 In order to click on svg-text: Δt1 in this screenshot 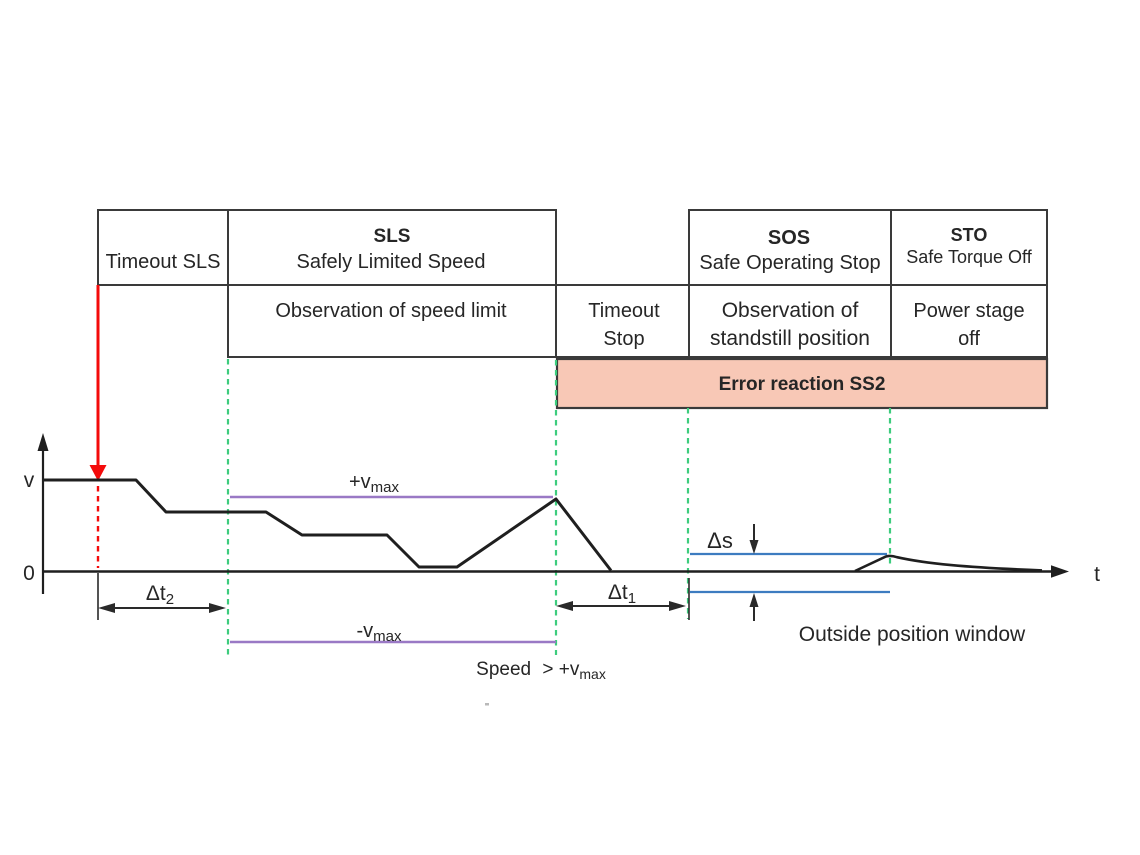, I will do `click(622, 594)`.